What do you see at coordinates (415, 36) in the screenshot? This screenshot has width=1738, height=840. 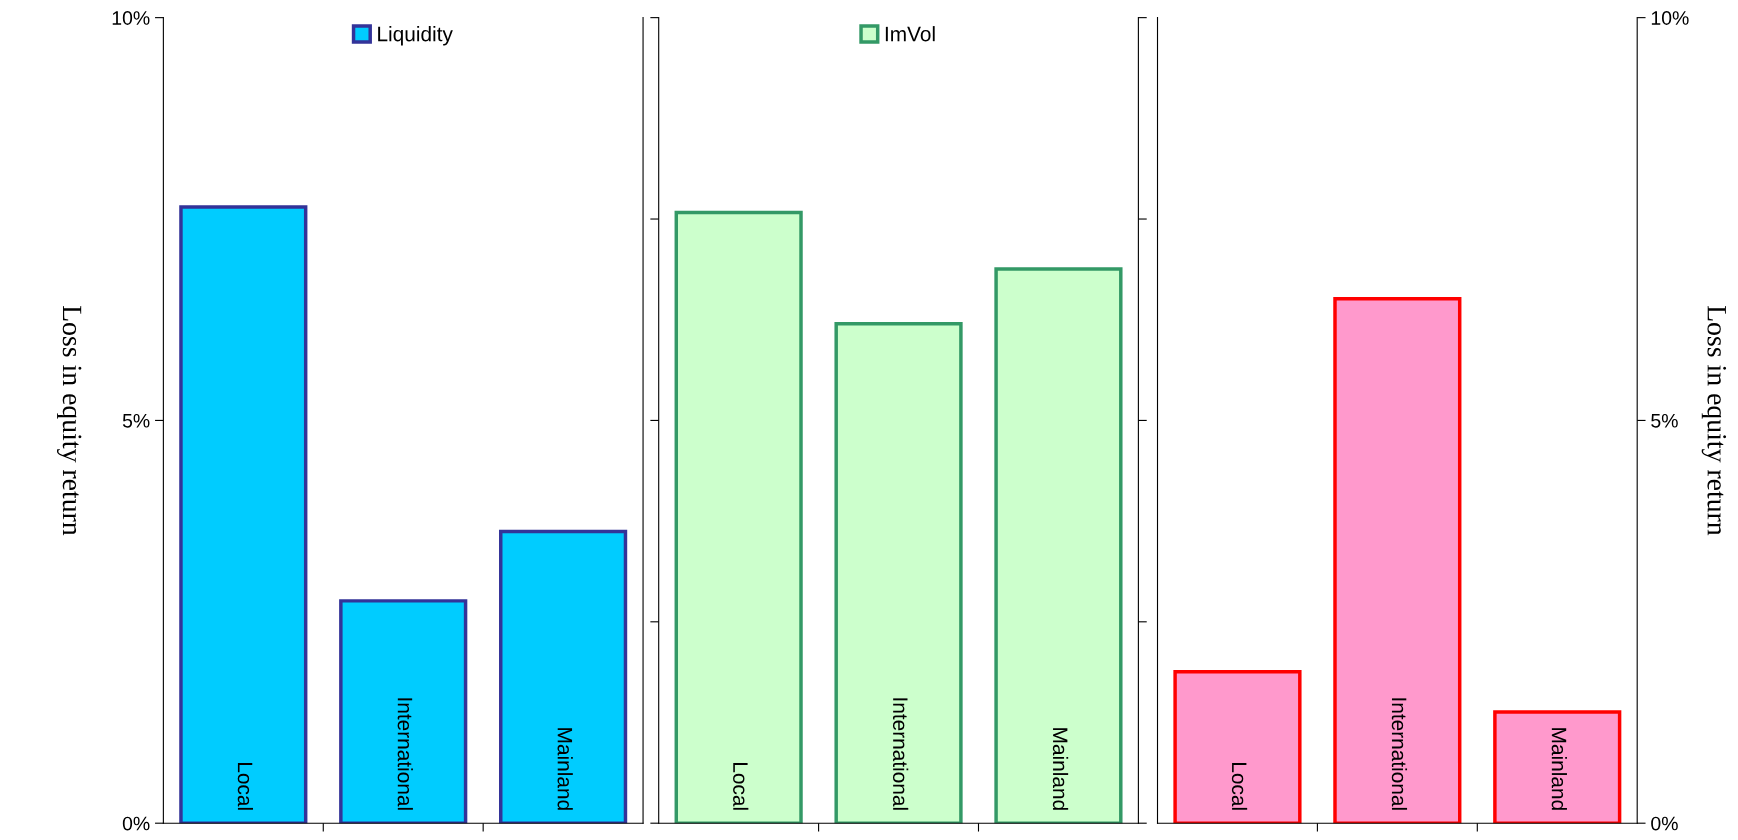 I see `legend-label: Liquidity` at bounding box center [415, 36].